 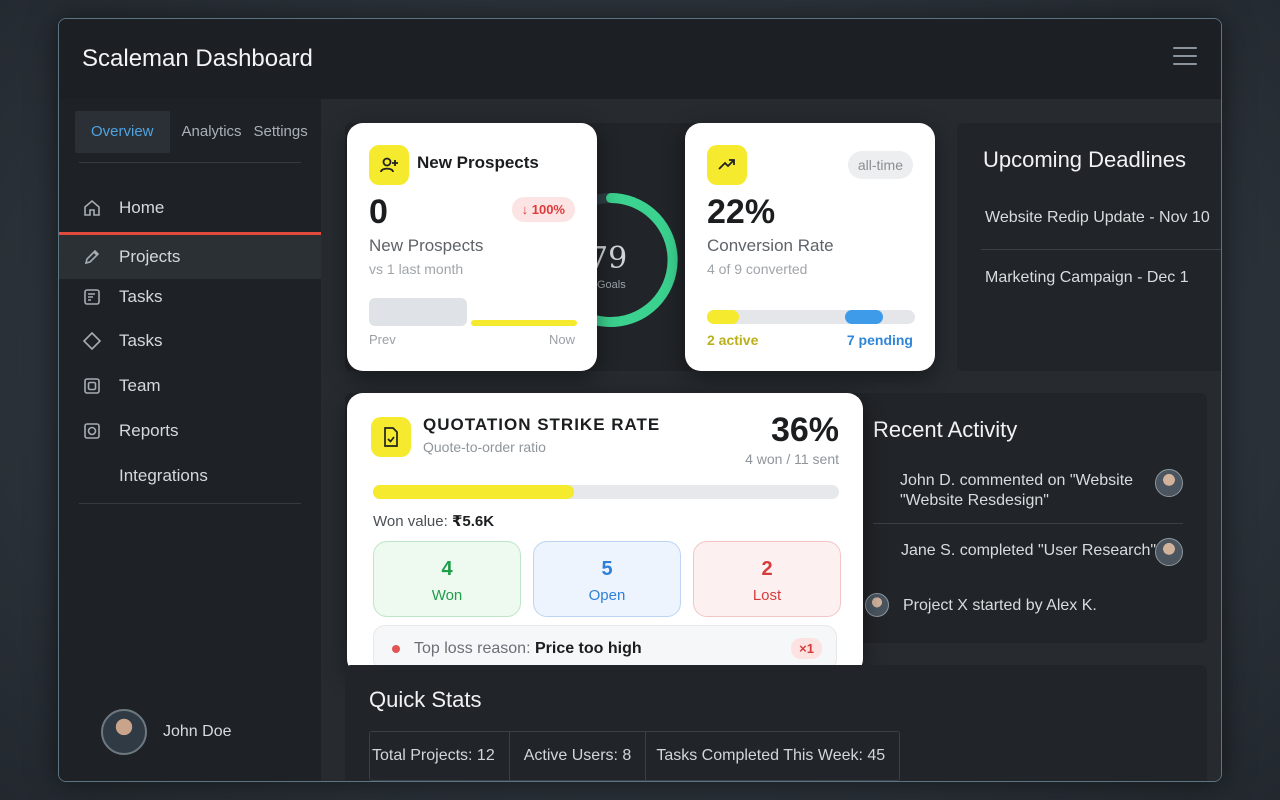 What do you see at coordinates (410, 521) in the screenshot?
I see `won-value-label: Won value:` at bounding box center [410, 521].